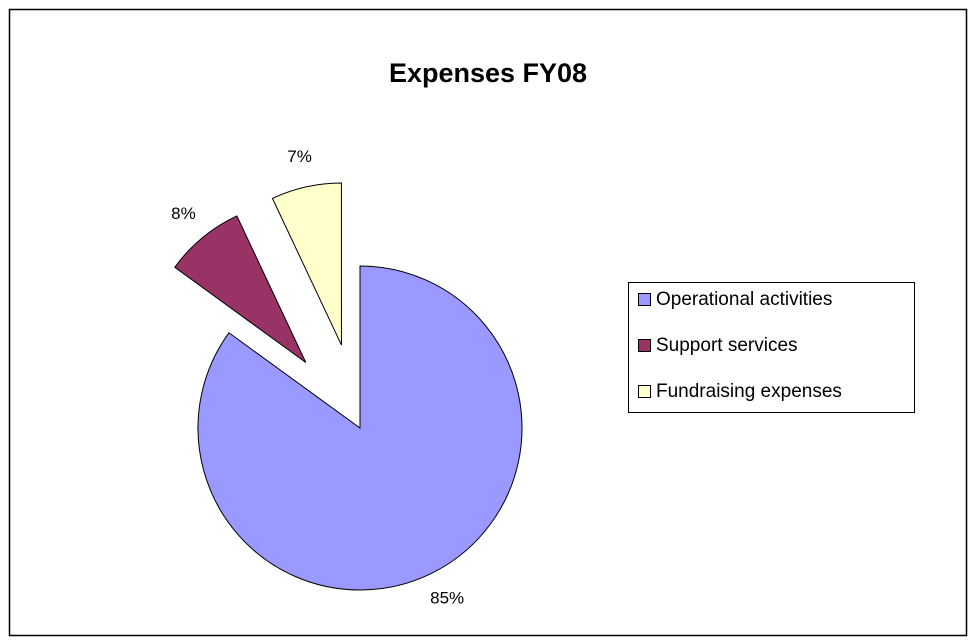 Image resolution: width=976 pixels, height=640 pixels. I want to click on data-label: 85%, so click(447, 598).